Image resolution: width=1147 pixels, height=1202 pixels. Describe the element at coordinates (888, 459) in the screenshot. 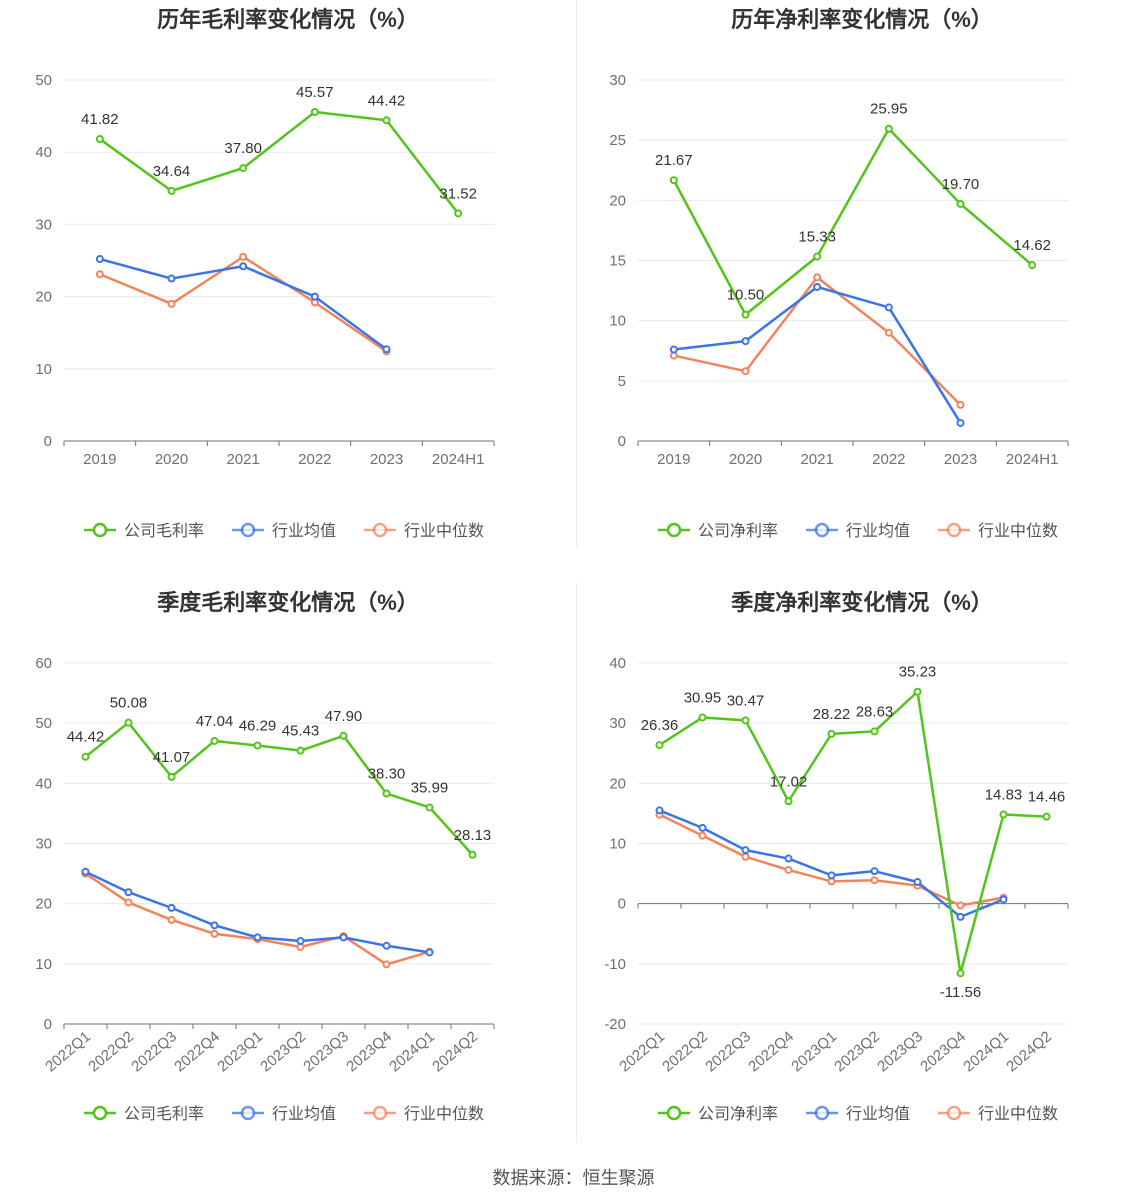

I see `x-tick-label: 2022` at that location.